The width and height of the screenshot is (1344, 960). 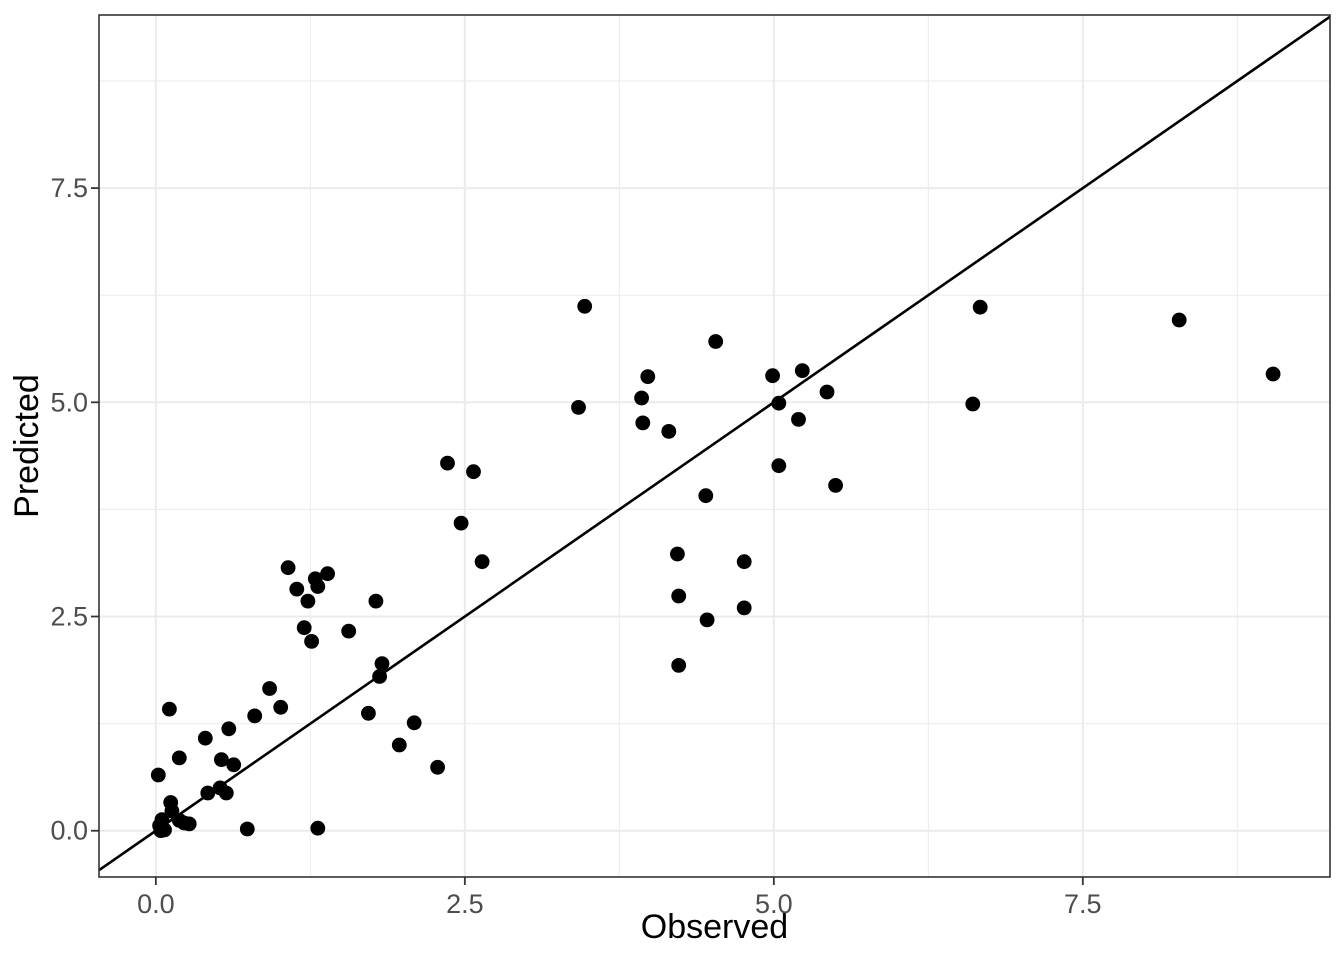 What do you see at coordinates (465, 904) in the screenshot?
I see `x-tick-label: 2.5` at bounding box center [465, 904].